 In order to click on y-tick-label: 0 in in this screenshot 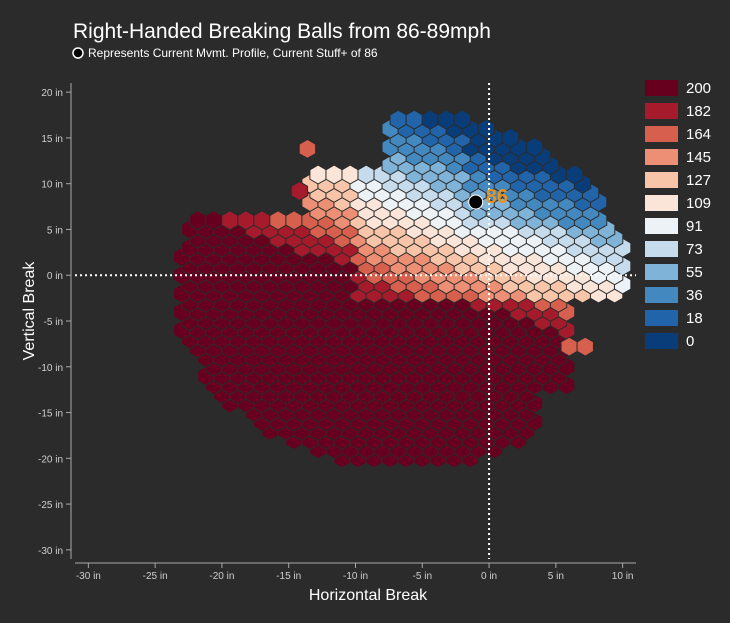, I will do `click(55, 276)`.